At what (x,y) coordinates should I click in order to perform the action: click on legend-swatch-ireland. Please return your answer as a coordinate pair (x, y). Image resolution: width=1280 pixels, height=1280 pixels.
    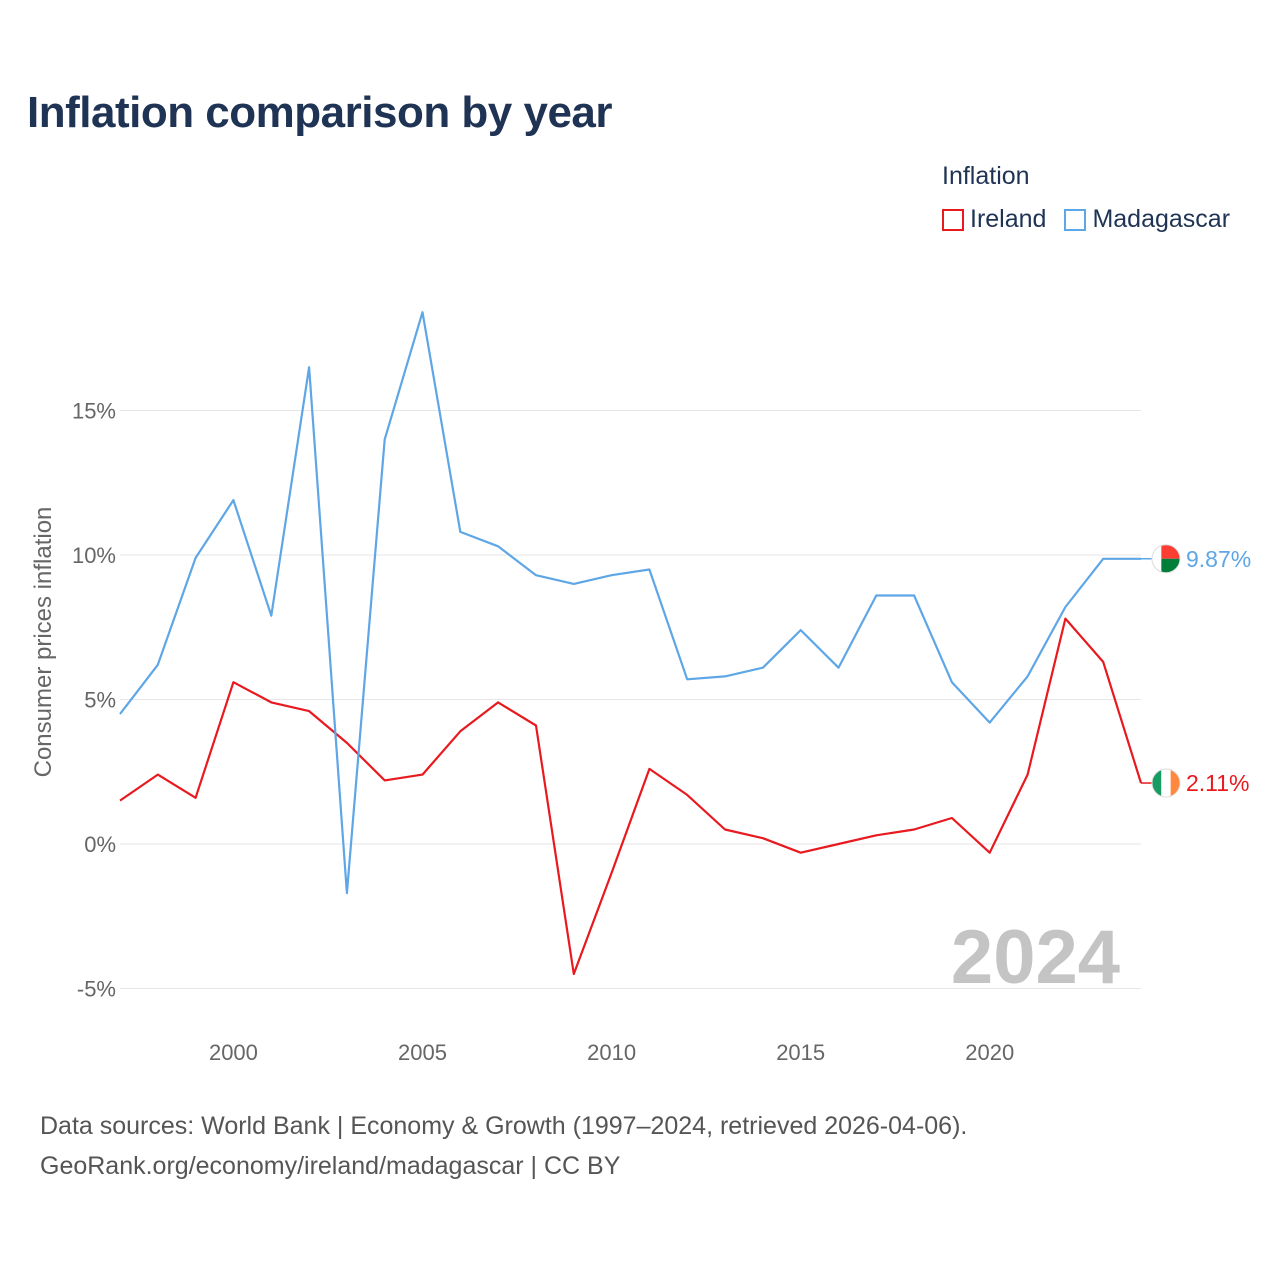
    Looking at the image, I should click on (953, 219).